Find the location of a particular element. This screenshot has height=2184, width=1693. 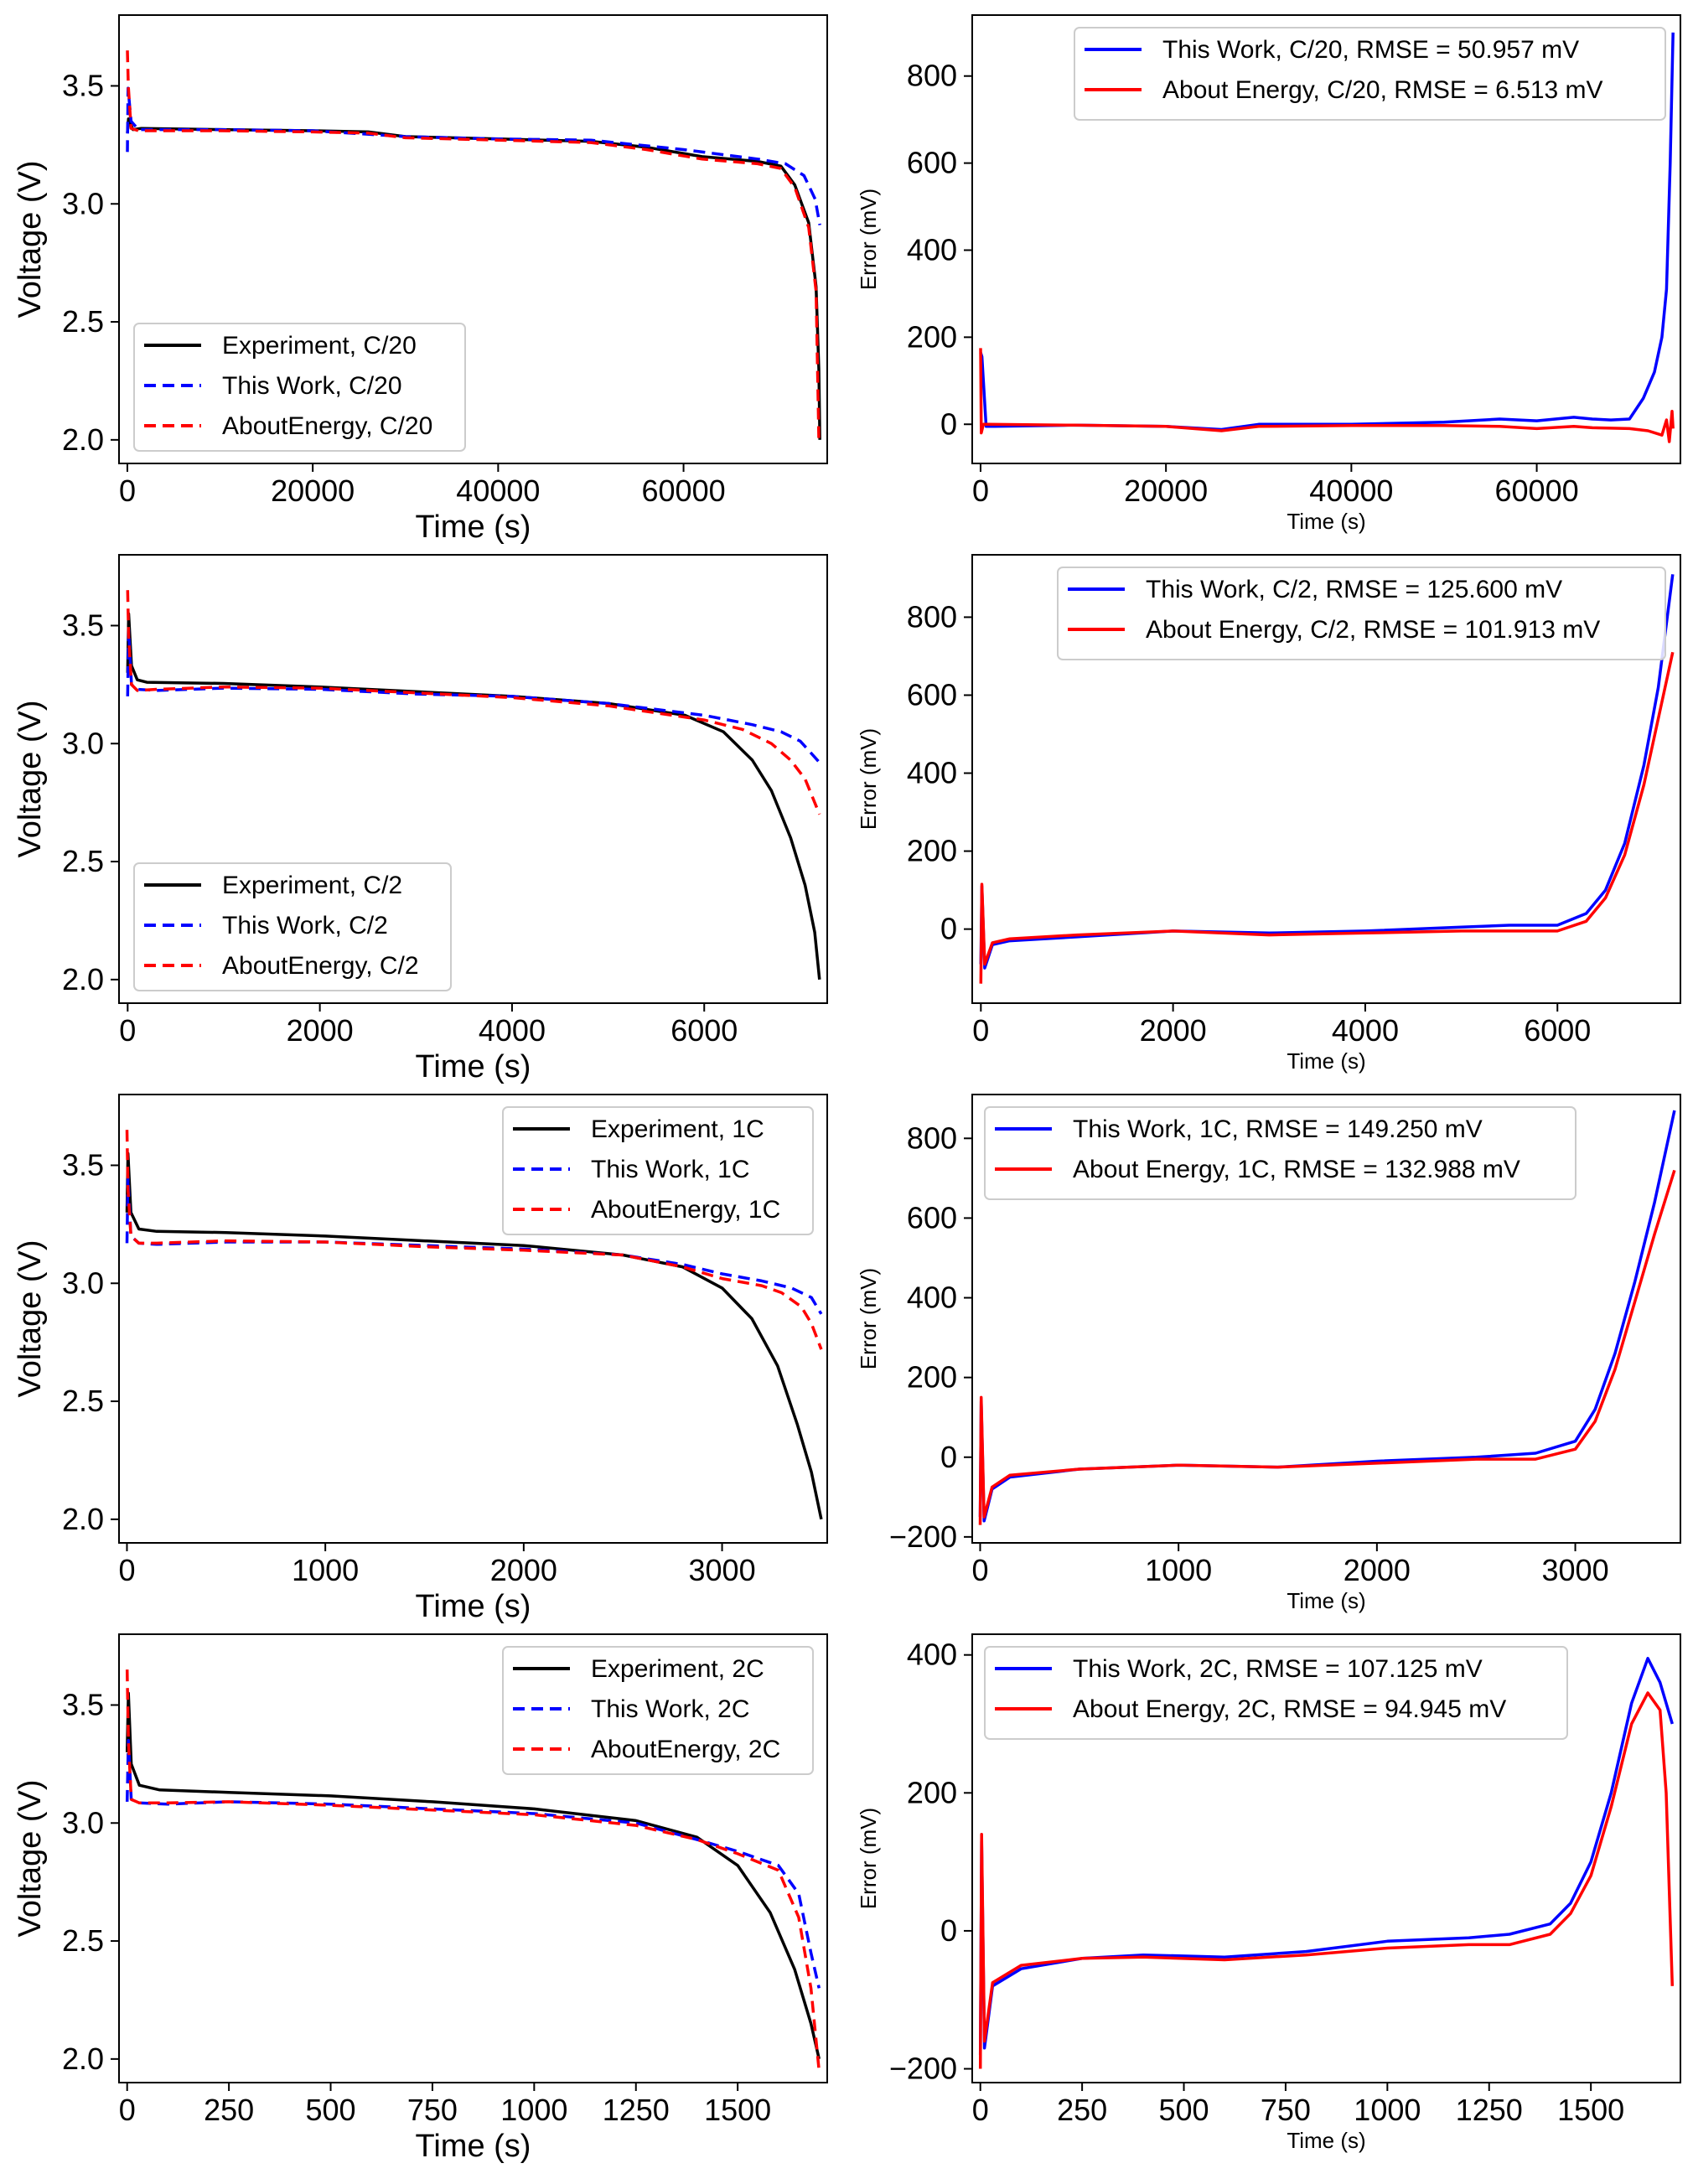

legend-entry-label: This Work, C/20 is located at coordinates (312, 386).